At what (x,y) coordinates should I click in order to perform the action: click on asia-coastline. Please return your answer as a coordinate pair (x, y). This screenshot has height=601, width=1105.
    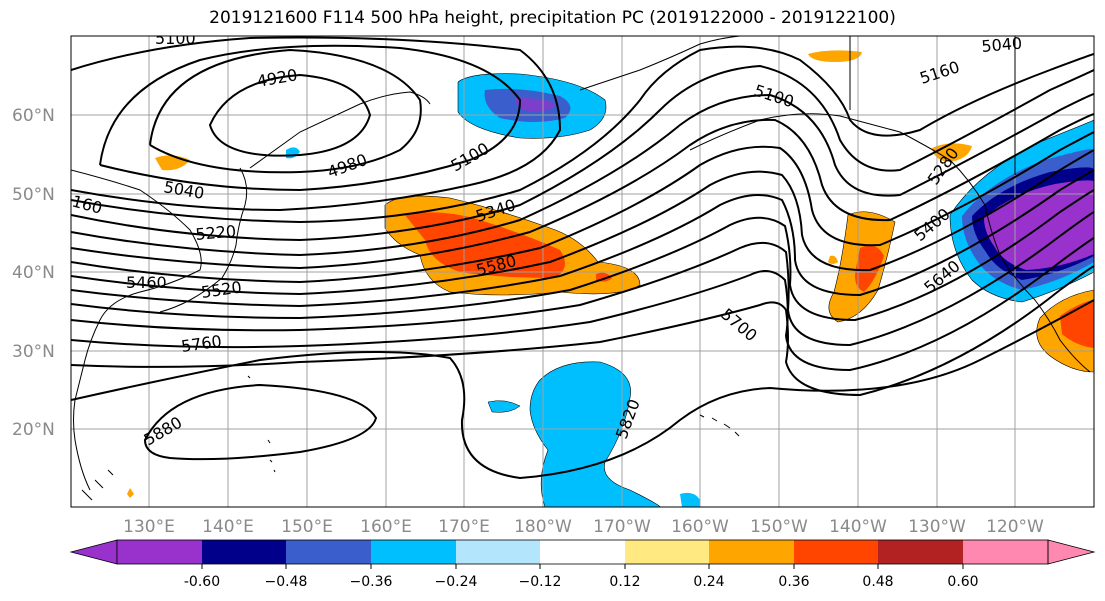
    Looking at the image, I should click on (136, 330).